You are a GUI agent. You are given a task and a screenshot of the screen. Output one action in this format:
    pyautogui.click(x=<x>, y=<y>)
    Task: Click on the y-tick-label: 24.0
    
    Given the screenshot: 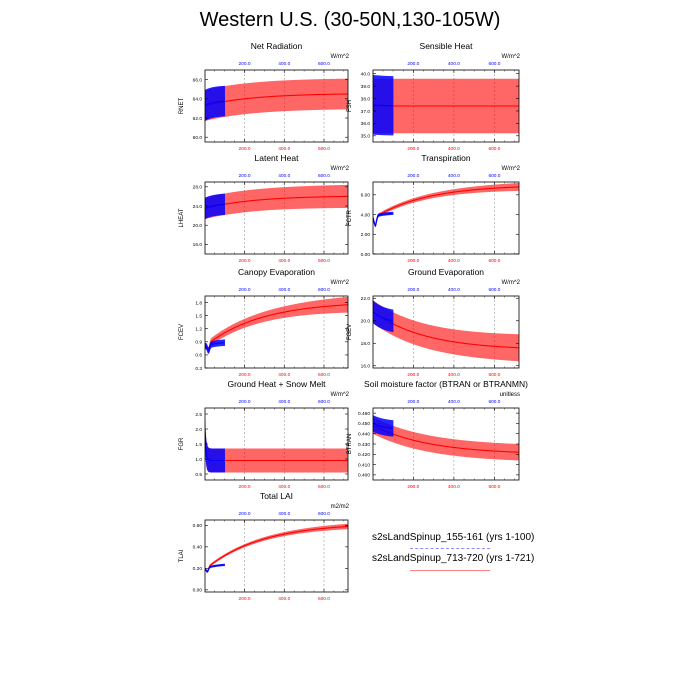 What is the action you would take?
    pyautogui.click(x=198, y=207)
    